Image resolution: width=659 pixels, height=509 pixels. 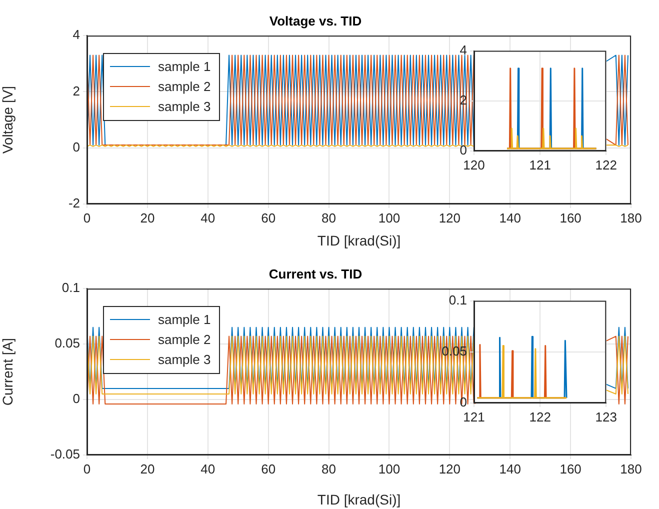 What do you see at coordinates (67, 343) in the screenshot?
I see `y-tick-label: 0.05` at bounding box center [67, 343].